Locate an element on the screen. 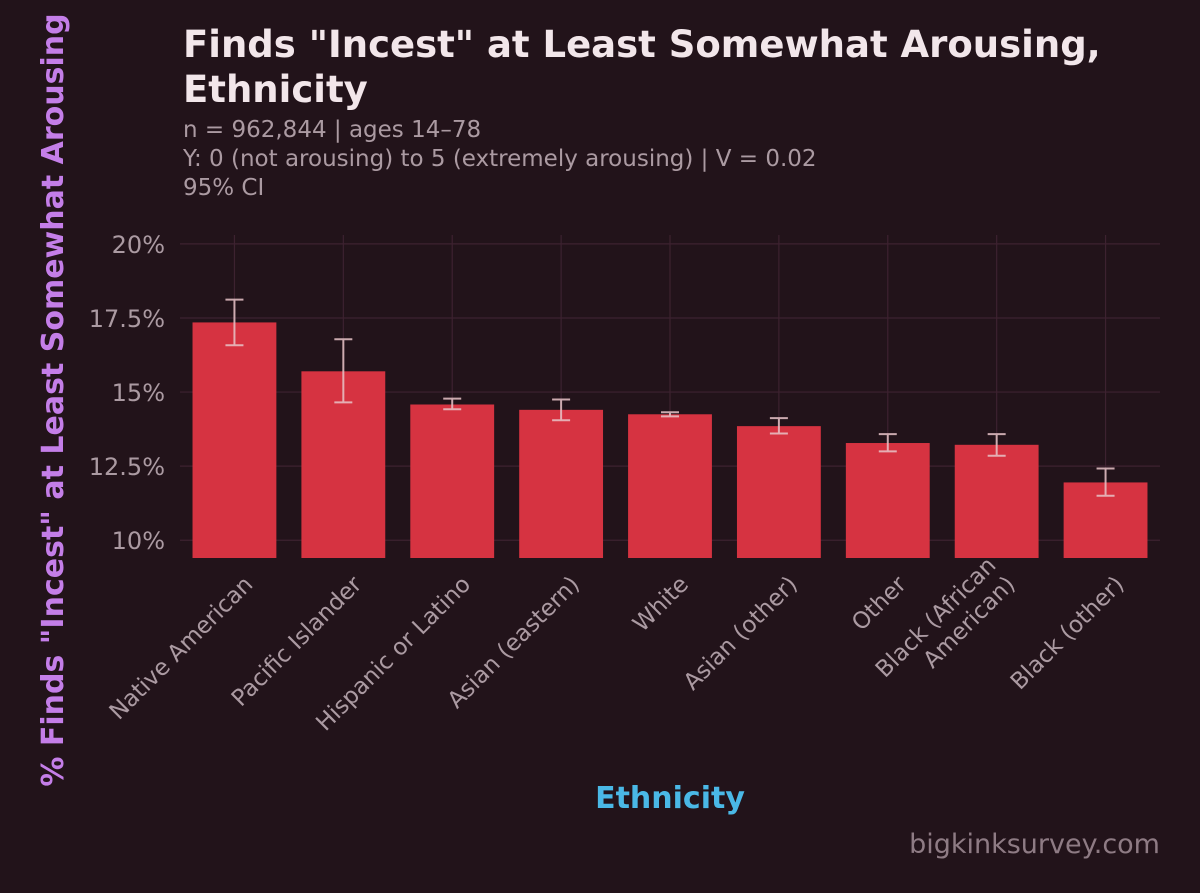  x-tick-label: Asian (other) is located at coordinates (741, 634).